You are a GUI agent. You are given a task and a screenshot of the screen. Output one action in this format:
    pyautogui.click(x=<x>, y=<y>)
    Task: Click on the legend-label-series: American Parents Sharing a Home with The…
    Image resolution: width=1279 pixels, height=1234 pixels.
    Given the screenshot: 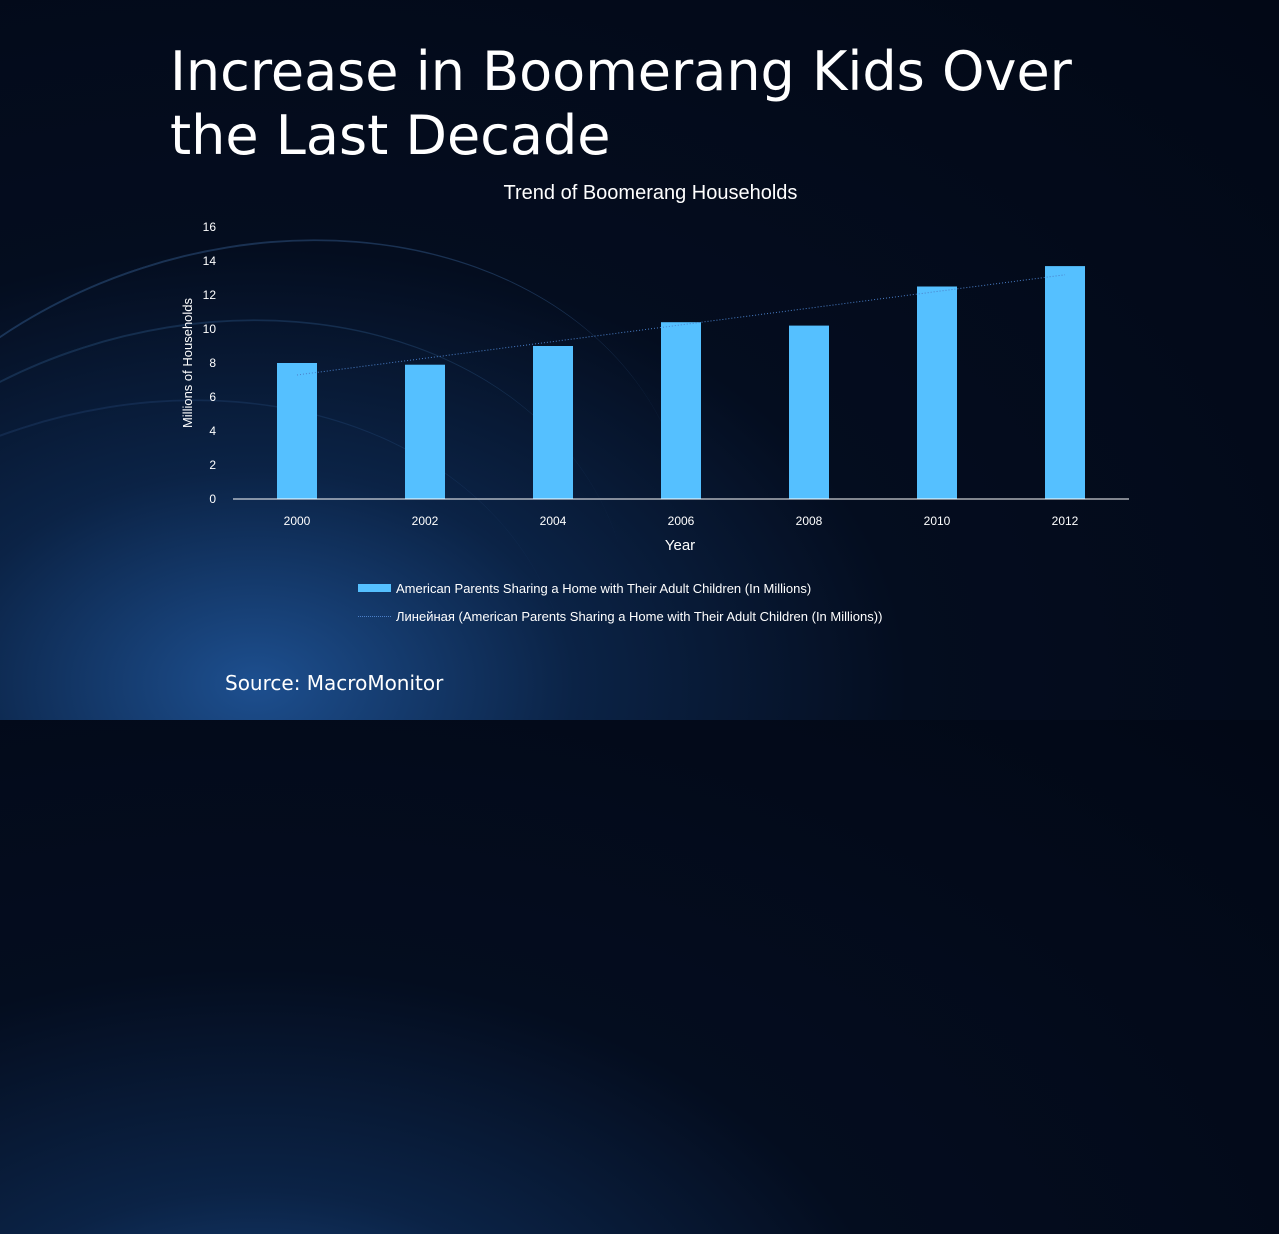 What is the action you would take?
    pyautogui.click(x=604, y=588)
    